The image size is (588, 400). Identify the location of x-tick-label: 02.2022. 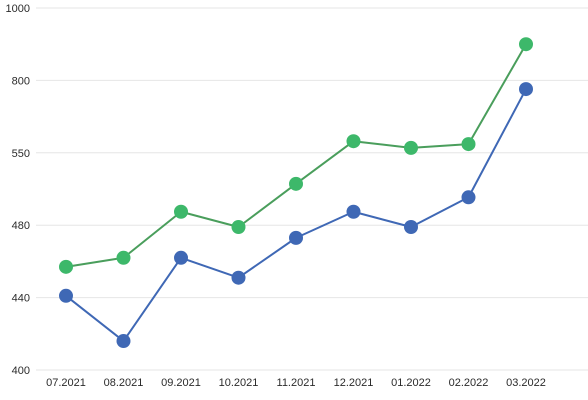
(469, 383).